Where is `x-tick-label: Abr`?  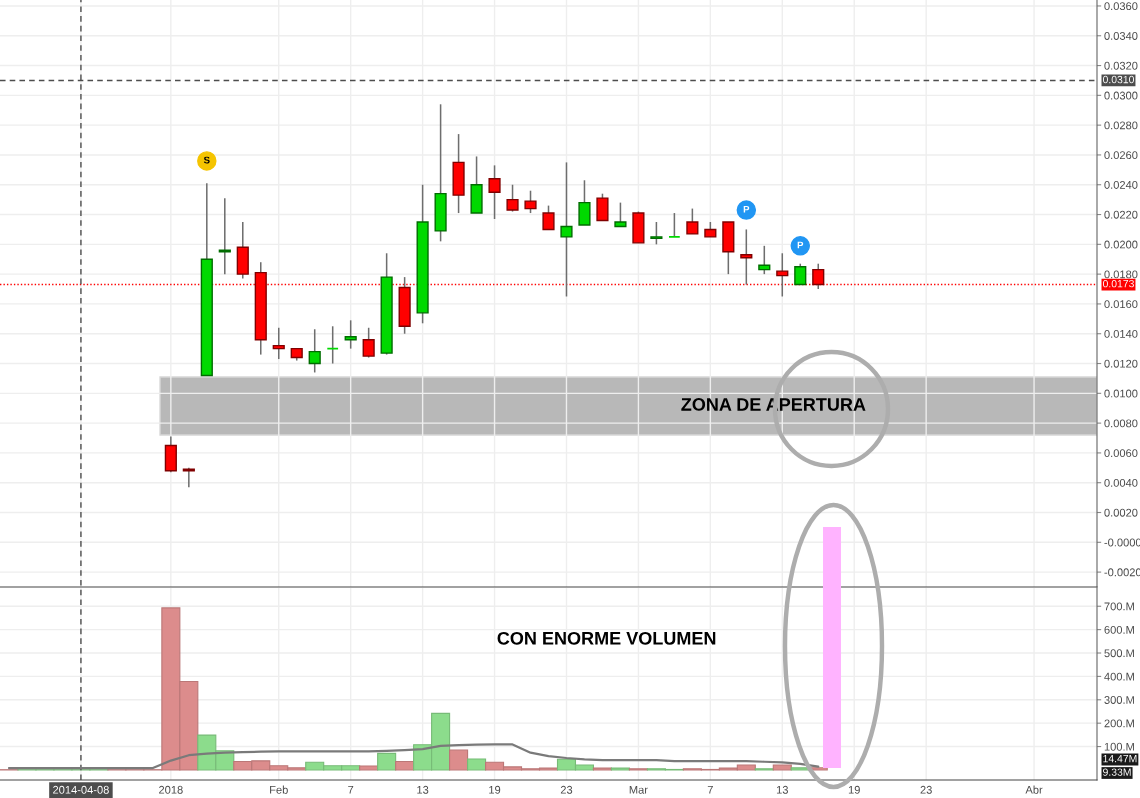 x-tick-label: Abr is located at coordinates (1034, 789).